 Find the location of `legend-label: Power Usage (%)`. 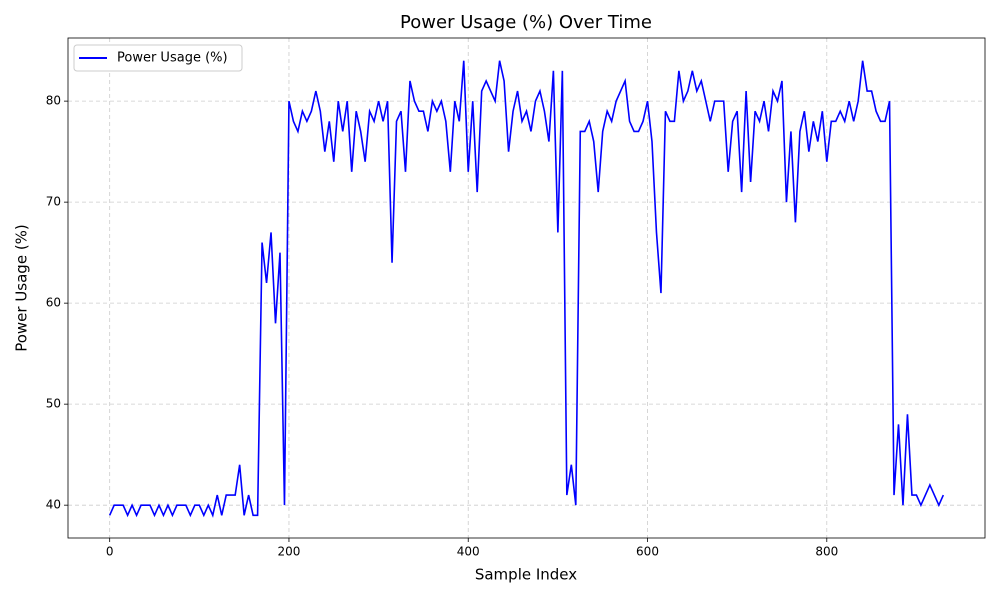

legend-label: Power Usage (%) is located at coordinates (172, 58).